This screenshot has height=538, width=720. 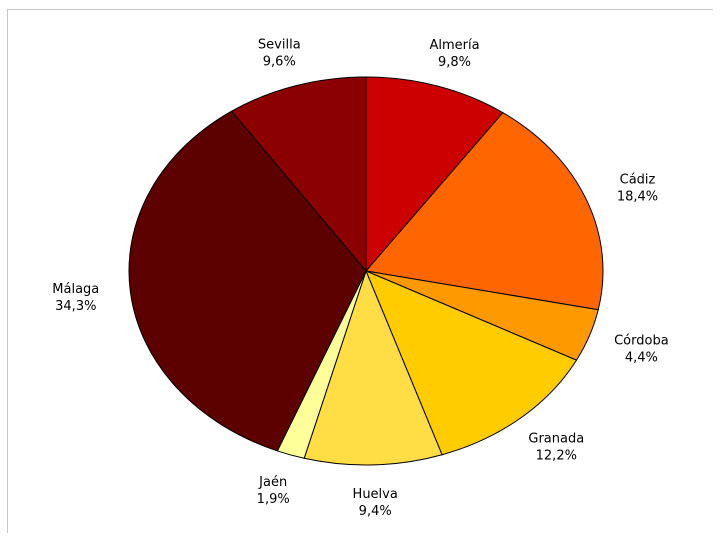 I want to click on pie-label-jaen: Jaén 1,9%, so click(x=273, y=491).